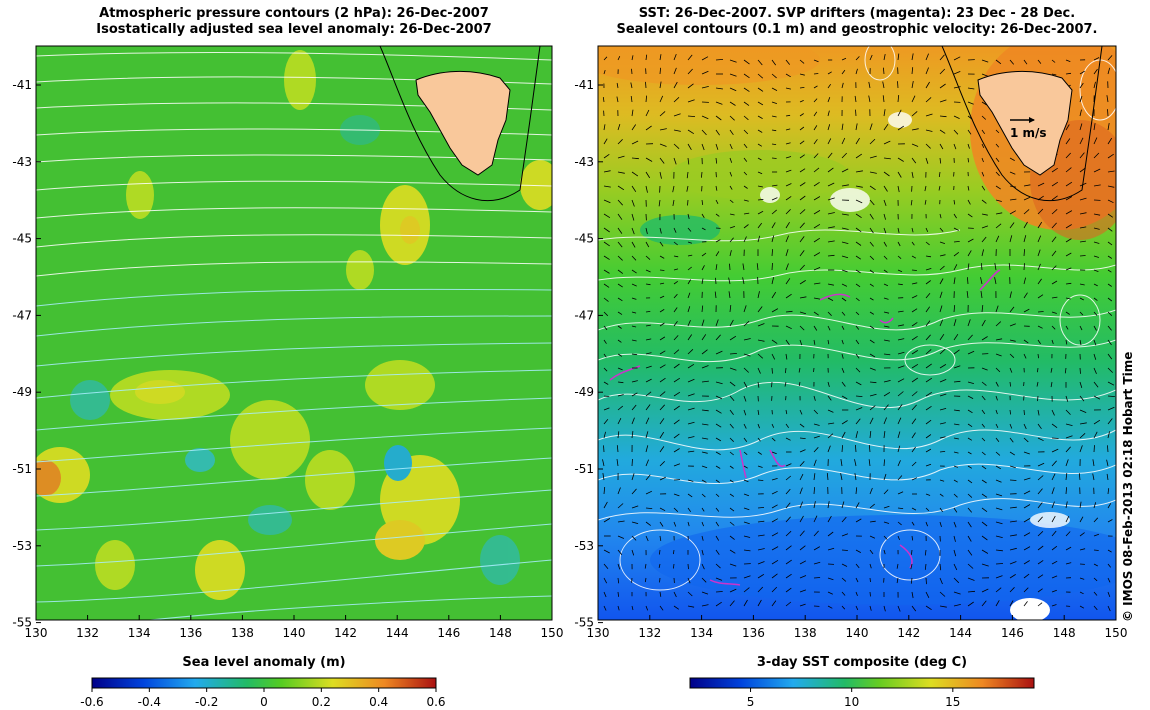 The width and height of the screenshot is (1150, 710). What do you see at coordinates (701, 633) in the screenshot?
I see `right-lon-tick-label: 134` at bounding box center [701, 633].